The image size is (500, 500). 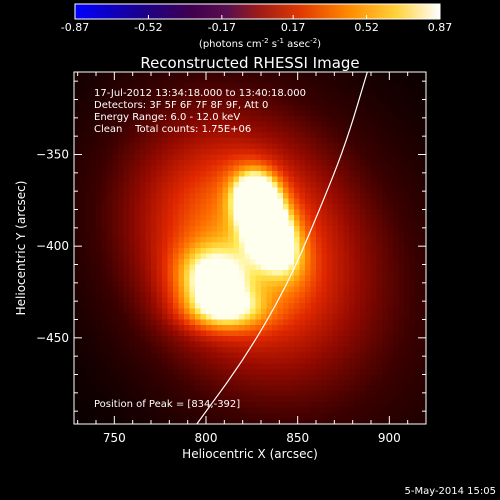 I want to click on y-tick-label: −350, so click(x=52, y=155).